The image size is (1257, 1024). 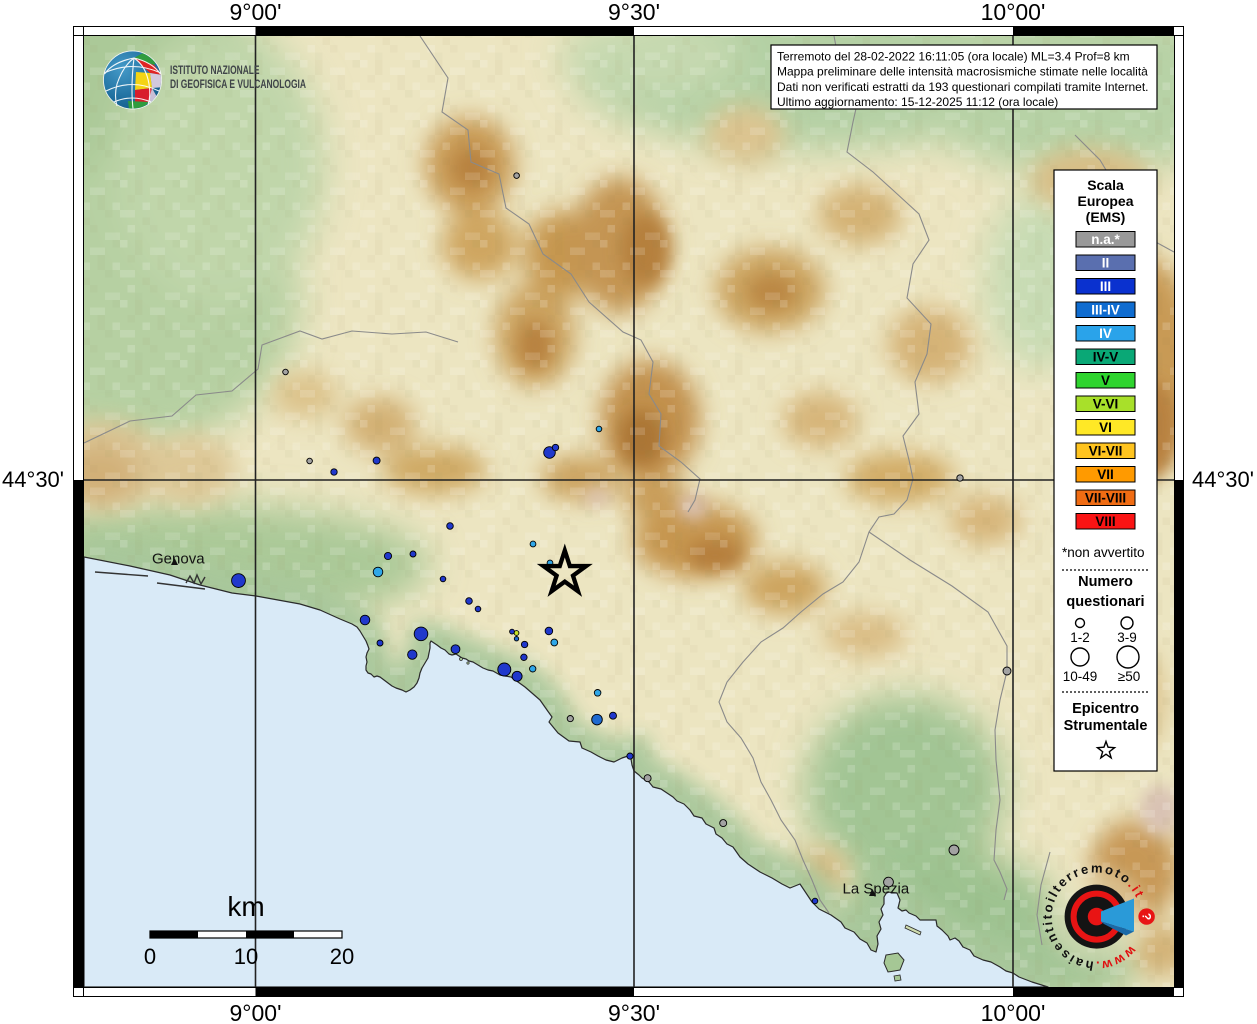 I want to click on svg-text: VII, so click(x=1105, y=474).